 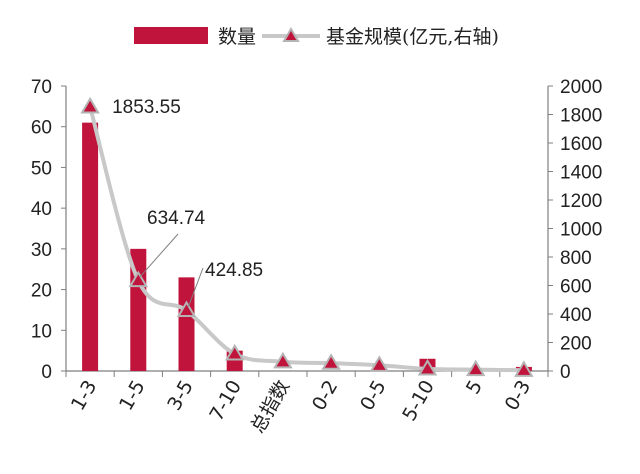 What do you see at coordinates (565, 372) in the screenshot?
I see `right-tick-label: 0` at bounding box center [565, 372].